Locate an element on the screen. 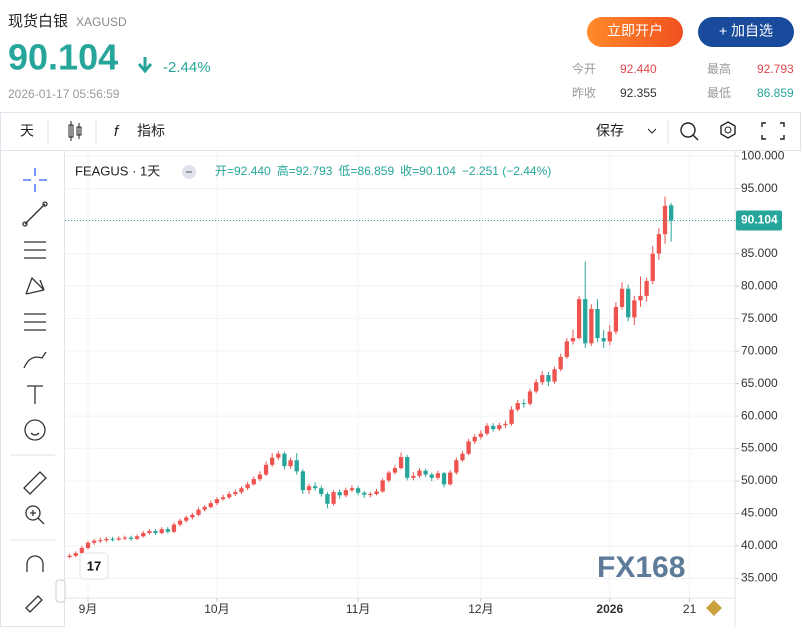  stat-label: 最高 is located at coordinates (719, 68).